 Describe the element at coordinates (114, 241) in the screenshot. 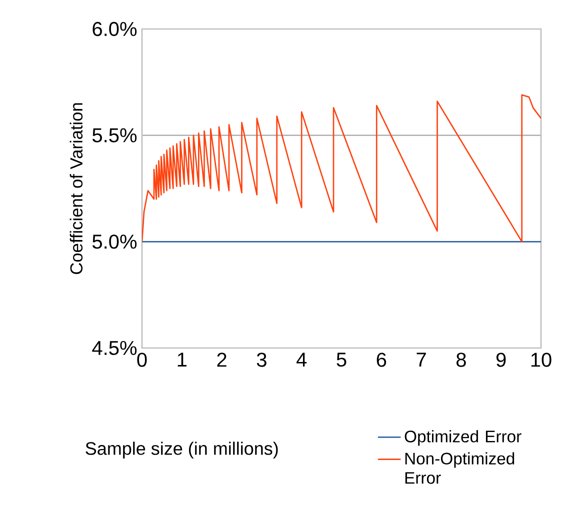

I see `y-tick-label: 5.0%` at that location.